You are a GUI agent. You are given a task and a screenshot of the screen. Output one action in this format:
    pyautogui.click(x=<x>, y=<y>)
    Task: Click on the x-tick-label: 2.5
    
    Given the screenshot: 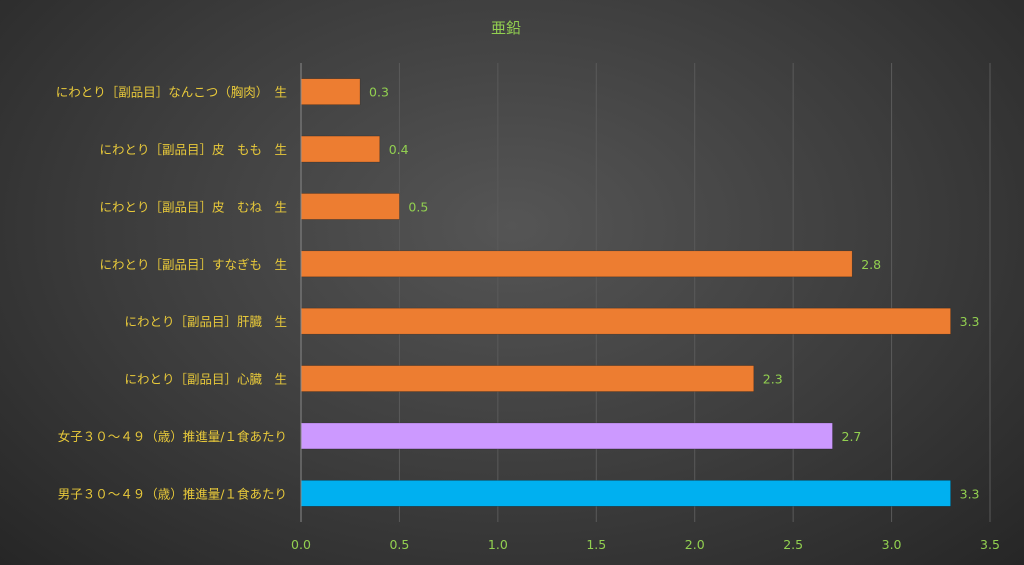 What is the action you would take?
    pyautogui.click(x=793, y=544)
    